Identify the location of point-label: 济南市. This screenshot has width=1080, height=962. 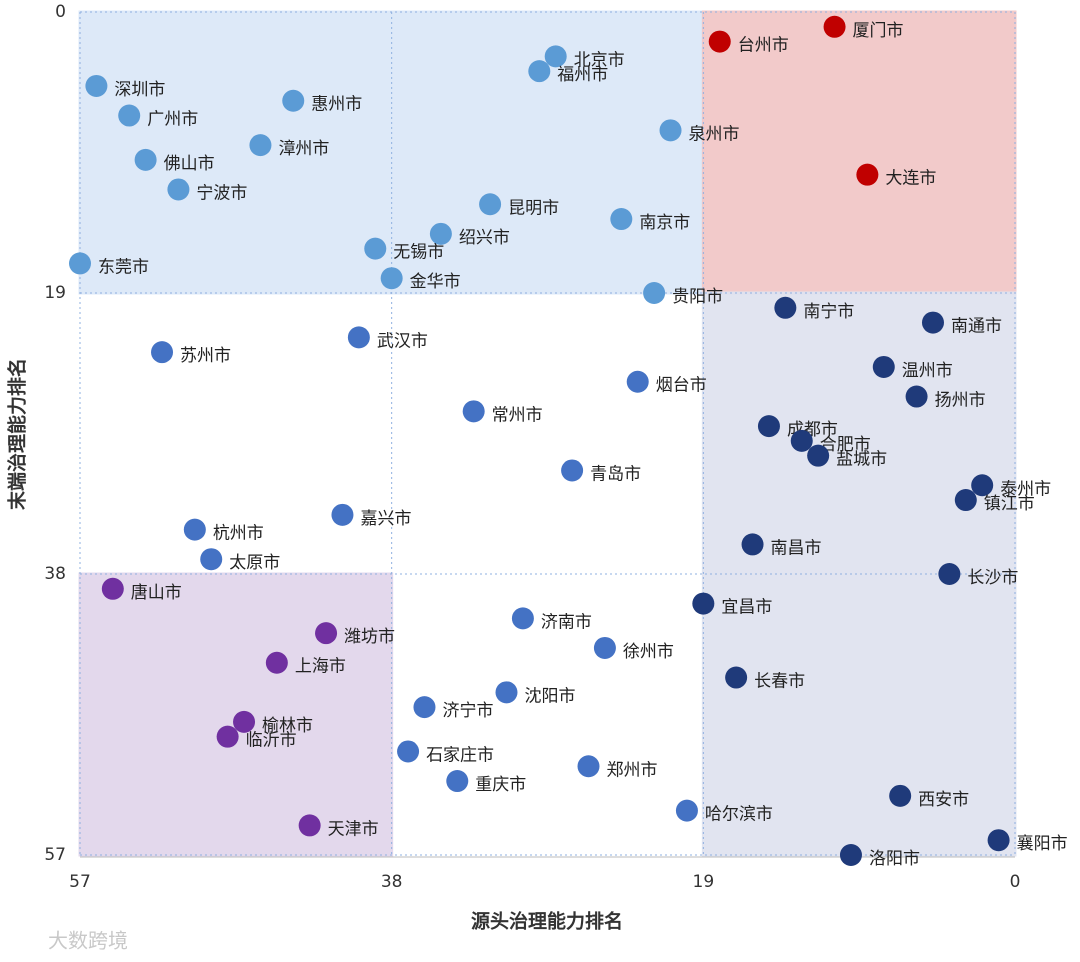
(566, 622).